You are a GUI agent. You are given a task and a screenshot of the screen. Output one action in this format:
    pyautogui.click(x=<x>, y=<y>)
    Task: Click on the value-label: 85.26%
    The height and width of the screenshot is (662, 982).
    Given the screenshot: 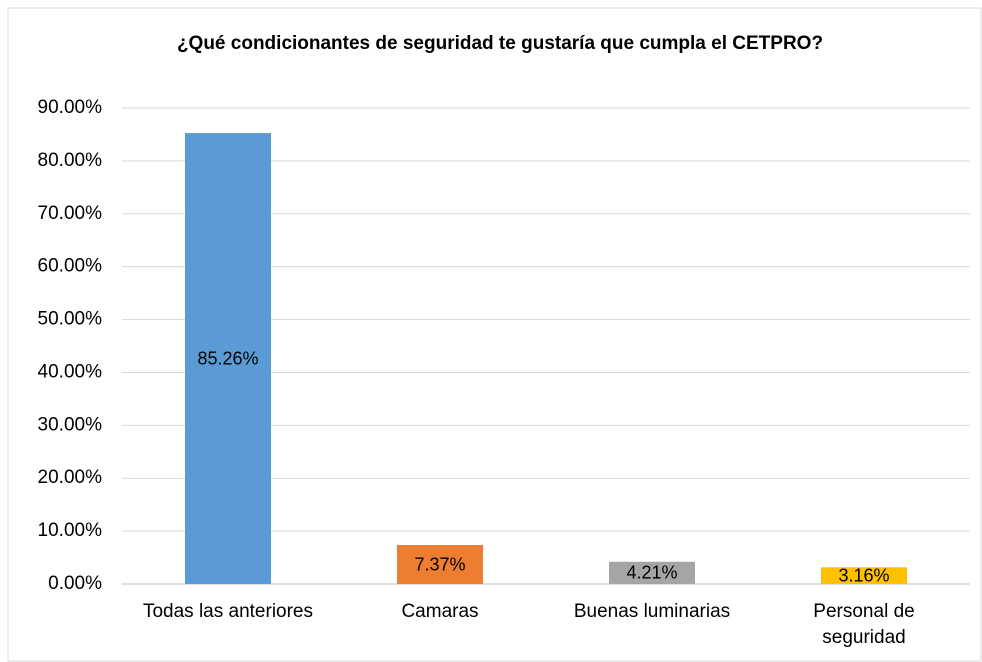 What is the action you would take?
    pyautogui.click(x=227, y=358)
    